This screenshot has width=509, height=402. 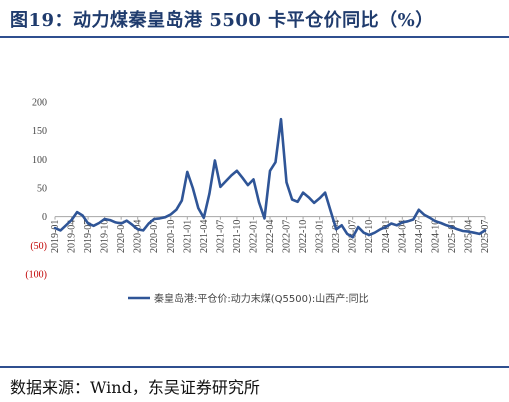 I want to click on x-tick-label: 2024-10, so click(x=435, y=236).